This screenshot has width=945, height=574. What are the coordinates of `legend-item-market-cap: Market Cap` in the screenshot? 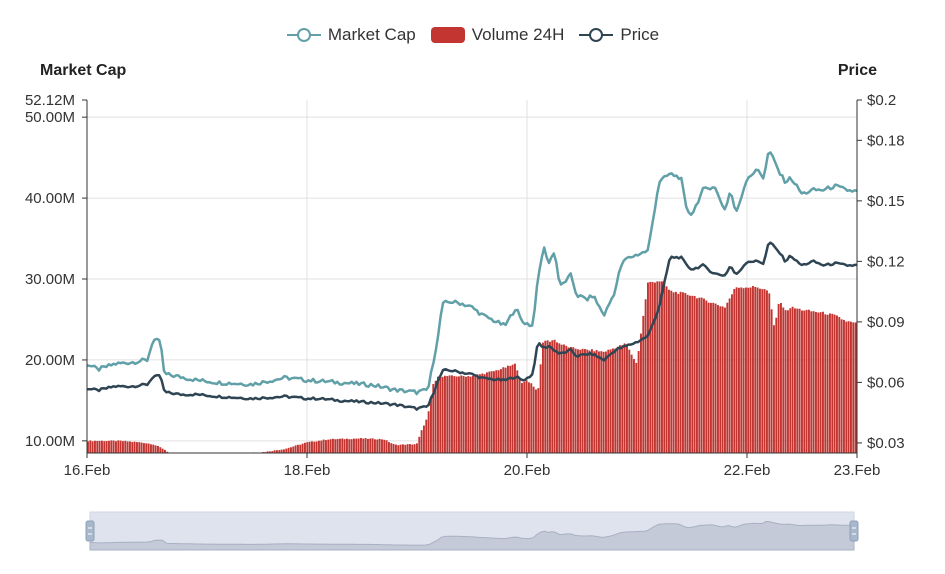 It's located at (351, 35).